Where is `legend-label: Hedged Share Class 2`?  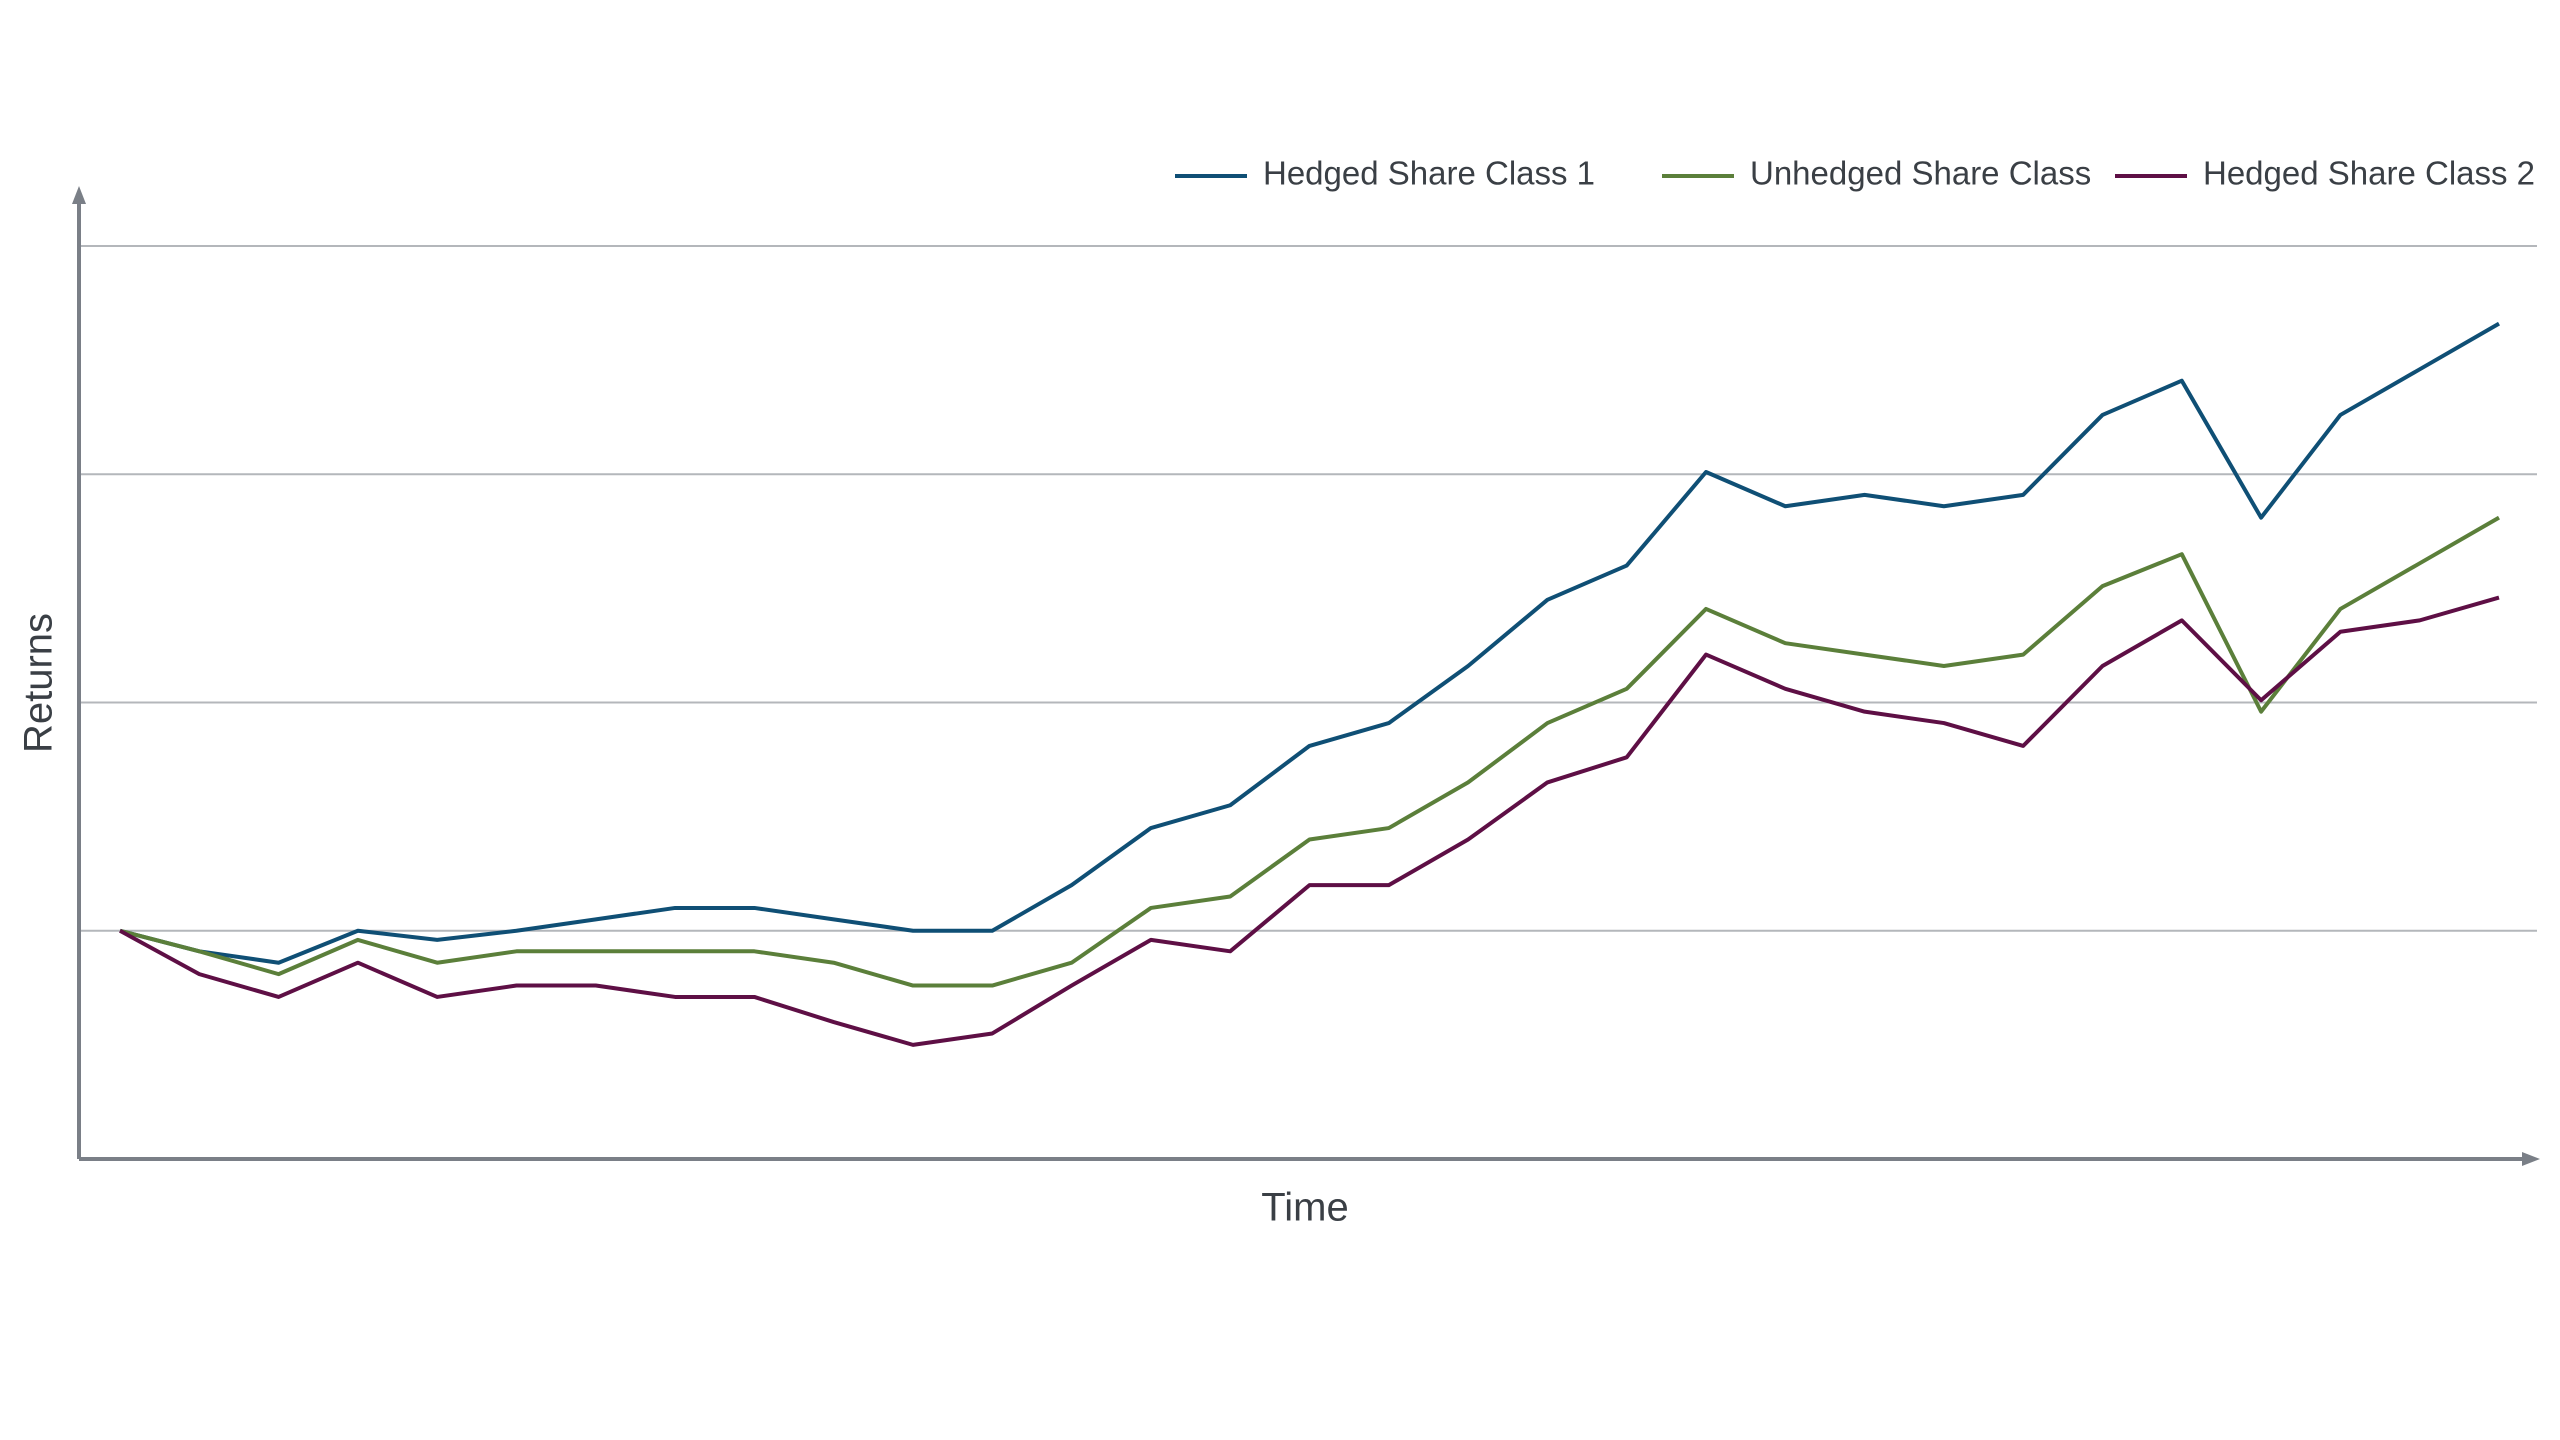
legend-label: Hedged Share Class 2 is located at coordinates (2369, 173).